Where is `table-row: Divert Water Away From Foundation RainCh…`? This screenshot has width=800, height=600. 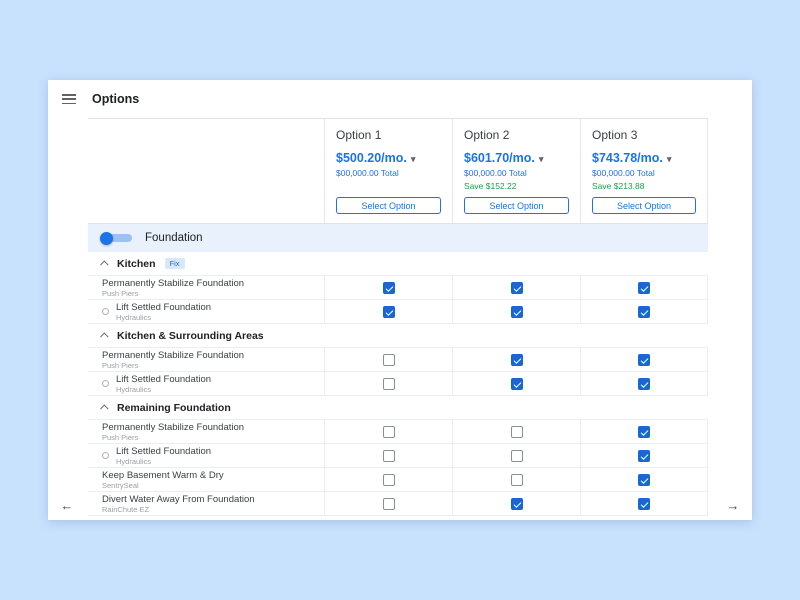 table-row: Divert Water Away From Foundation RainCh… is located at coordinates (398, 504).